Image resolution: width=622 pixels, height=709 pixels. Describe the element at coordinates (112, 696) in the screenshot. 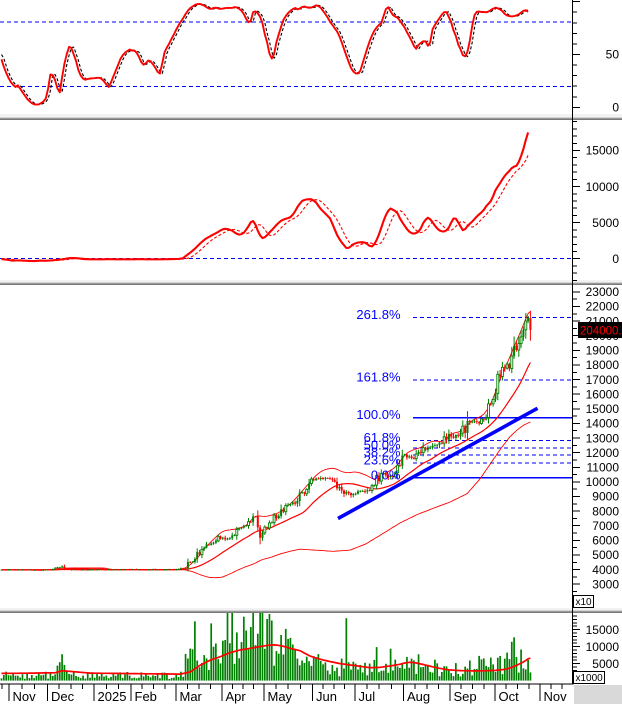

I see `svg-text: 2025` at that location.